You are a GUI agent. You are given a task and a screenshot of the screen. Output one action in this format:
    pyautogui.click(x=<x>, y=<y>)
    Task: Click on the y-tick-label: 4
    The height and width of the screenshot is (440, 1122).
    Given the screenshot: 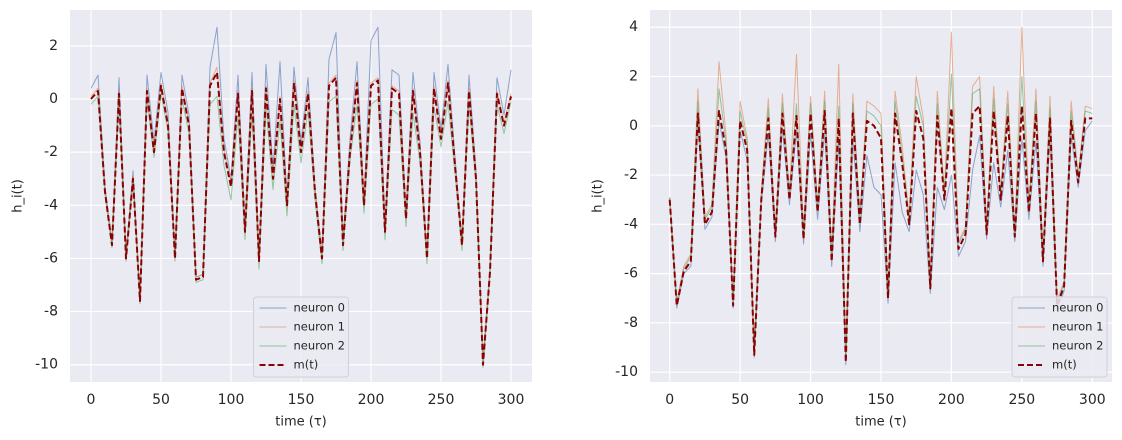 What is the action you would take?
    pyautogui.click(x=633, y=27)
    